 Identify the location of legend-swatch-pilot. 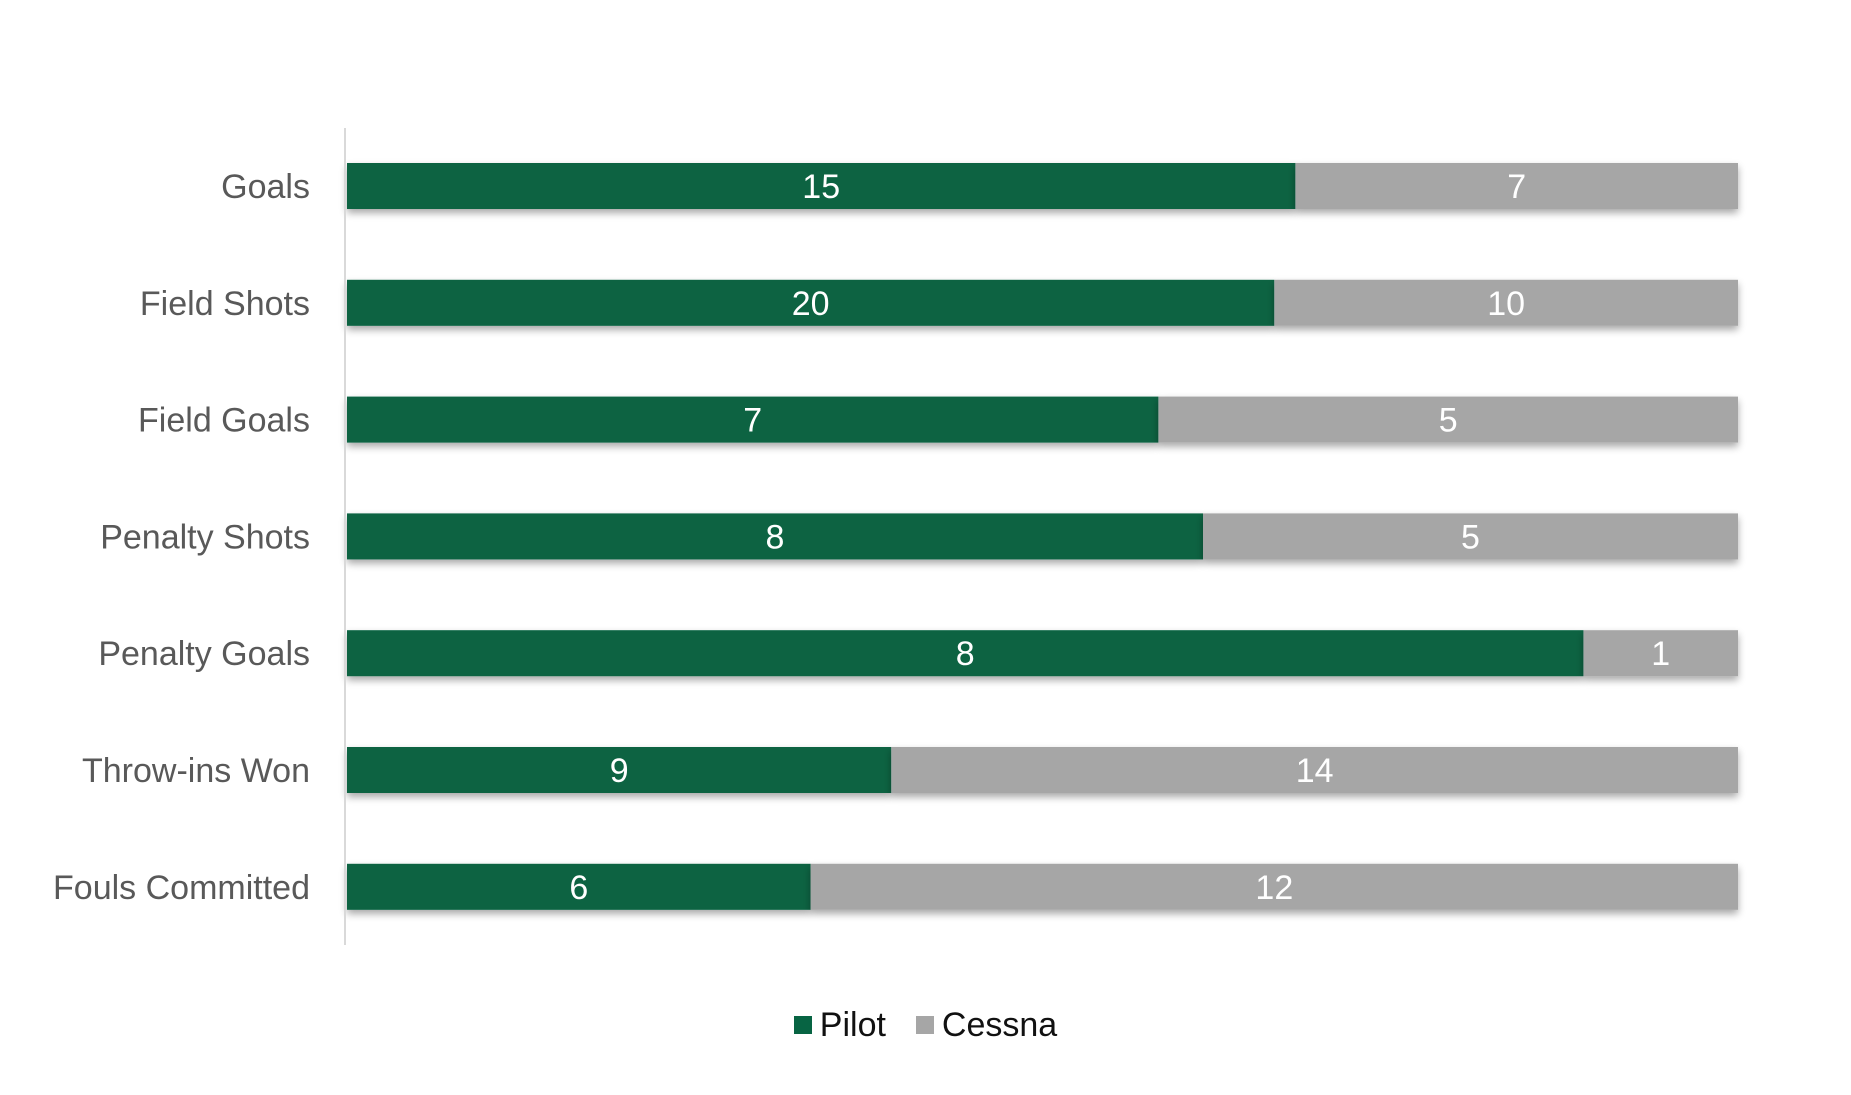
(802, 1025).